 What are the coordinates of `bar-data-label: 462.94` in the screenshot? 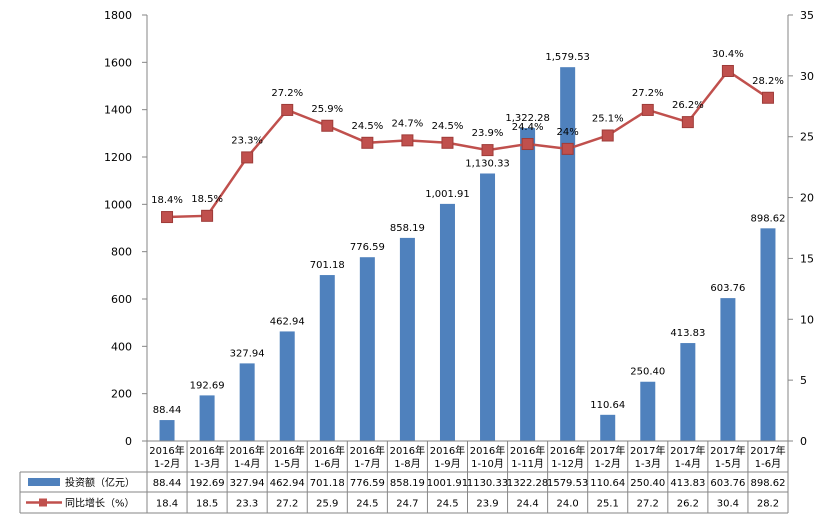 It's located at (287, 321).